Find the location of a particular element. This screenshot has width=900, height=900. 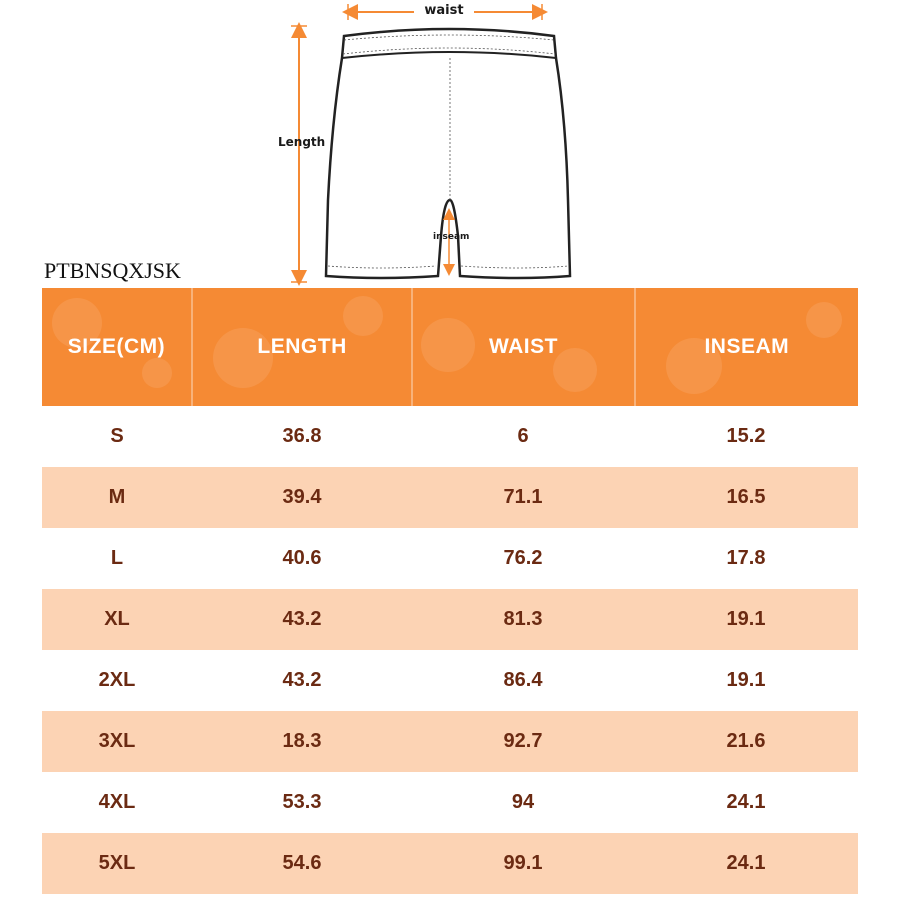

header-inseam-label: INSEAM is located at coordinates (747, 346).